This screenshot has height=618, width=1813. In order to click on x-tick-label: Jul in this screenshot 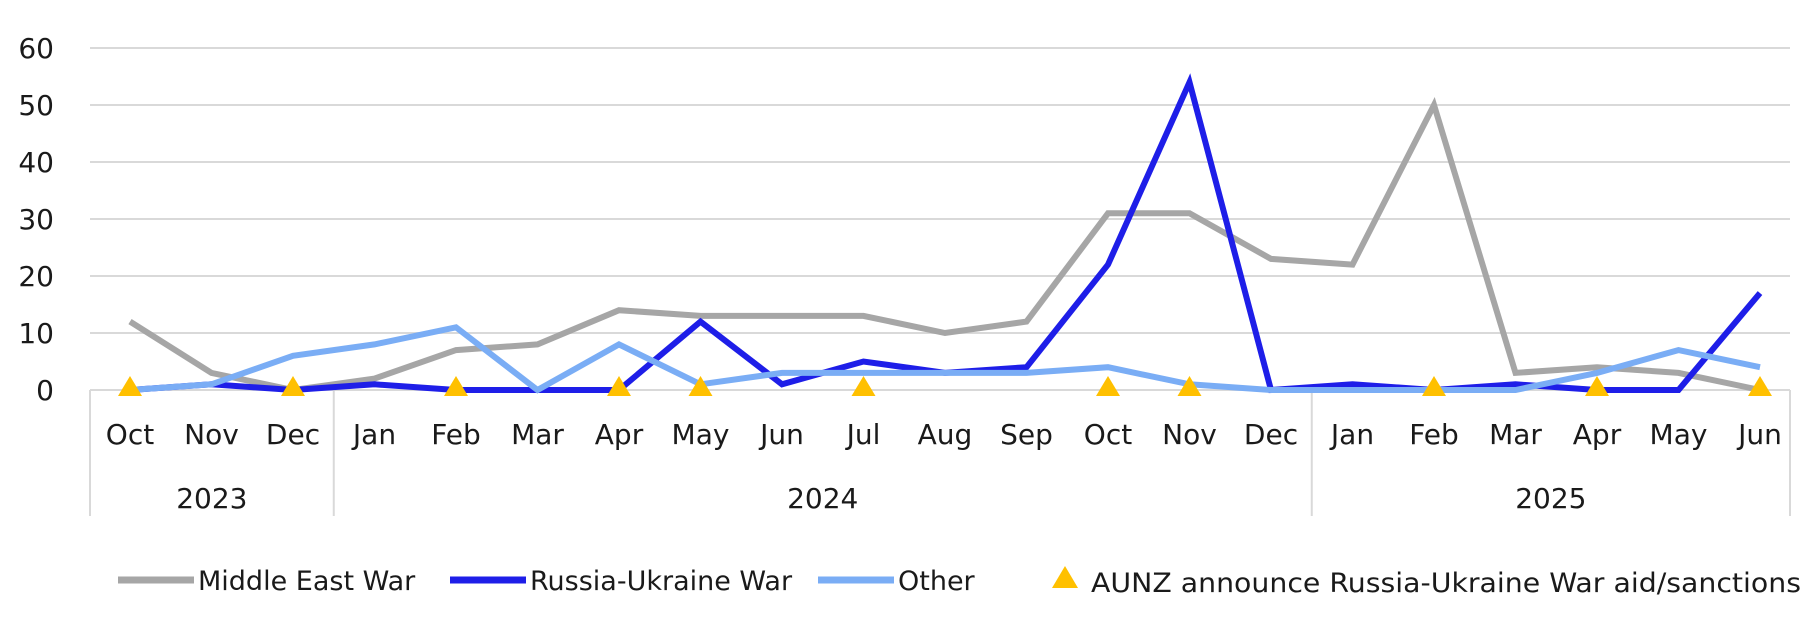, I will do `click(863, 434)`.